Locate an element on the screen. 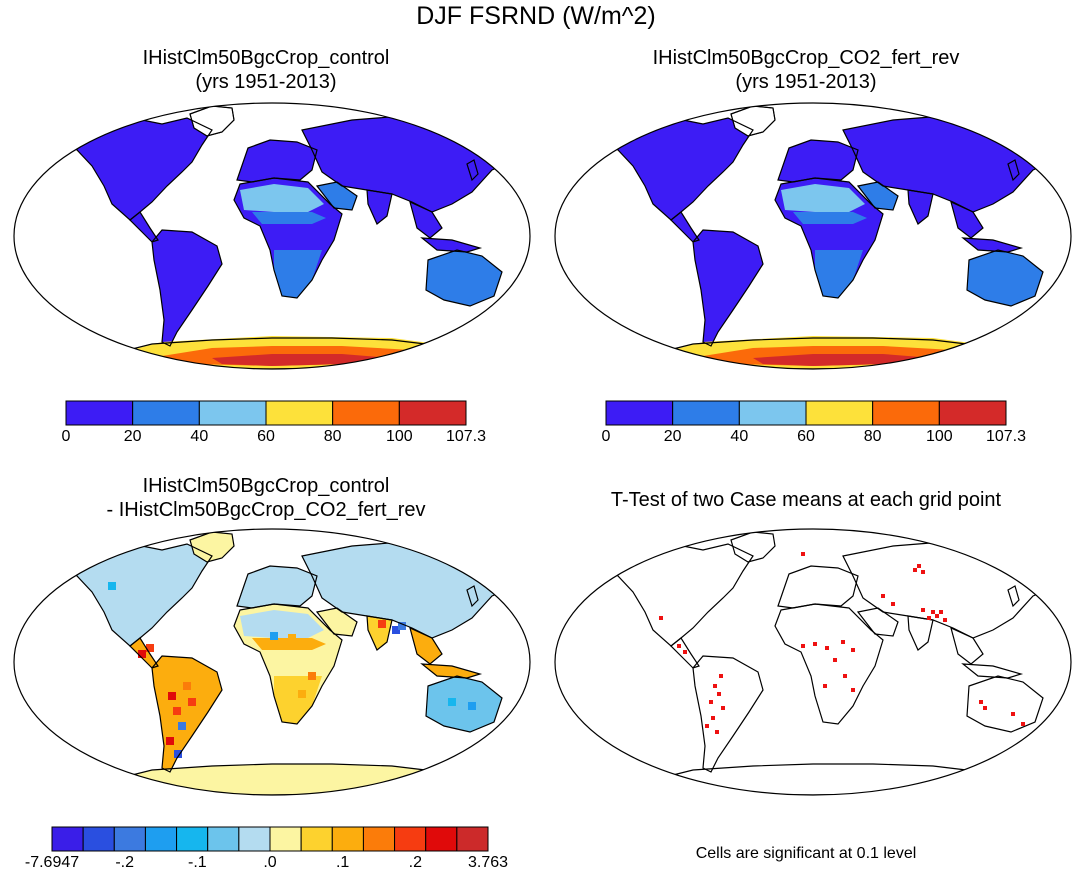 This screenshot has height=874, width=1072. panel-1-australia is located at coordinates (464, 278).